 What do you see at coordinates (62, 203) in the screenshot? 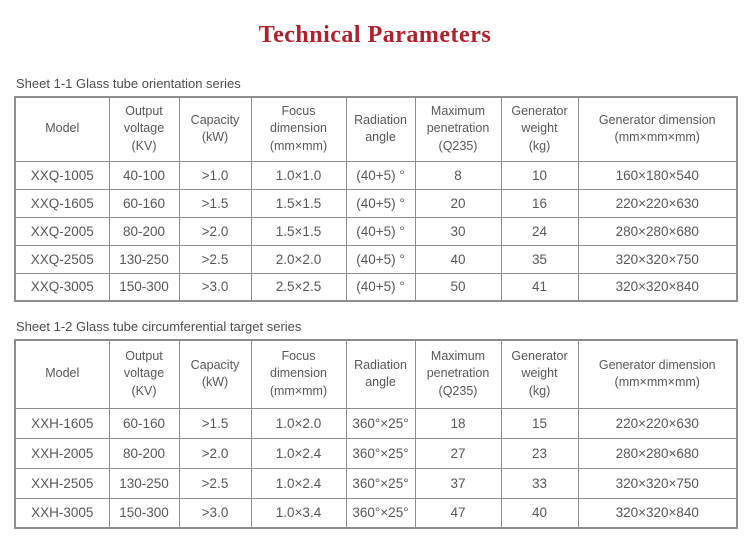
I see `cell-model: XXQ-1605` at bounding box center [62, 203].